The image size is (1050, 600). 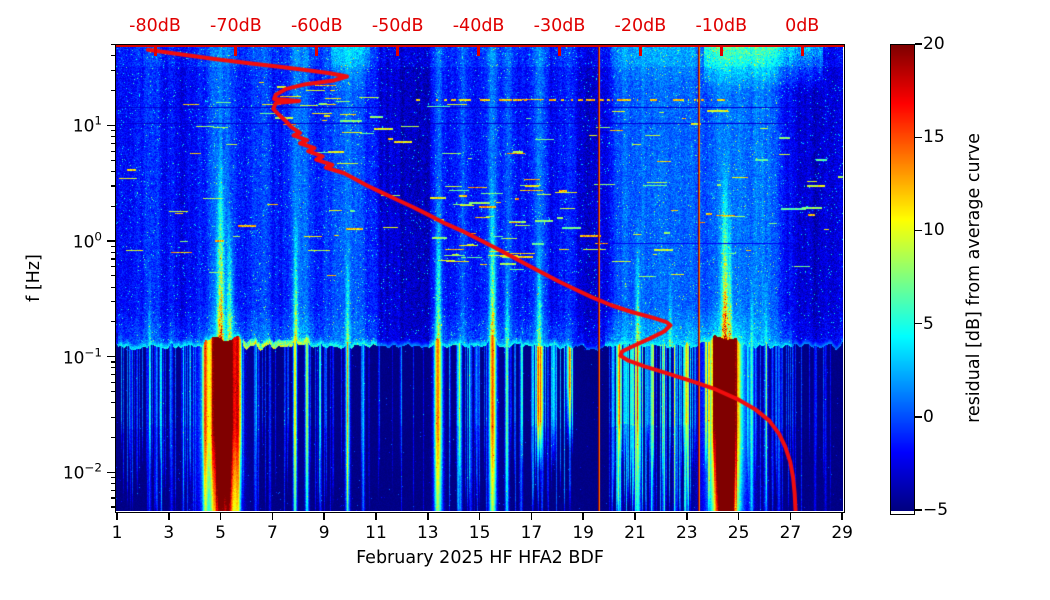 What do you see at coordinates (324, 533) in the screenshot?
I see `x-axis-tick-label: 9` at bounding box center [324, 533].